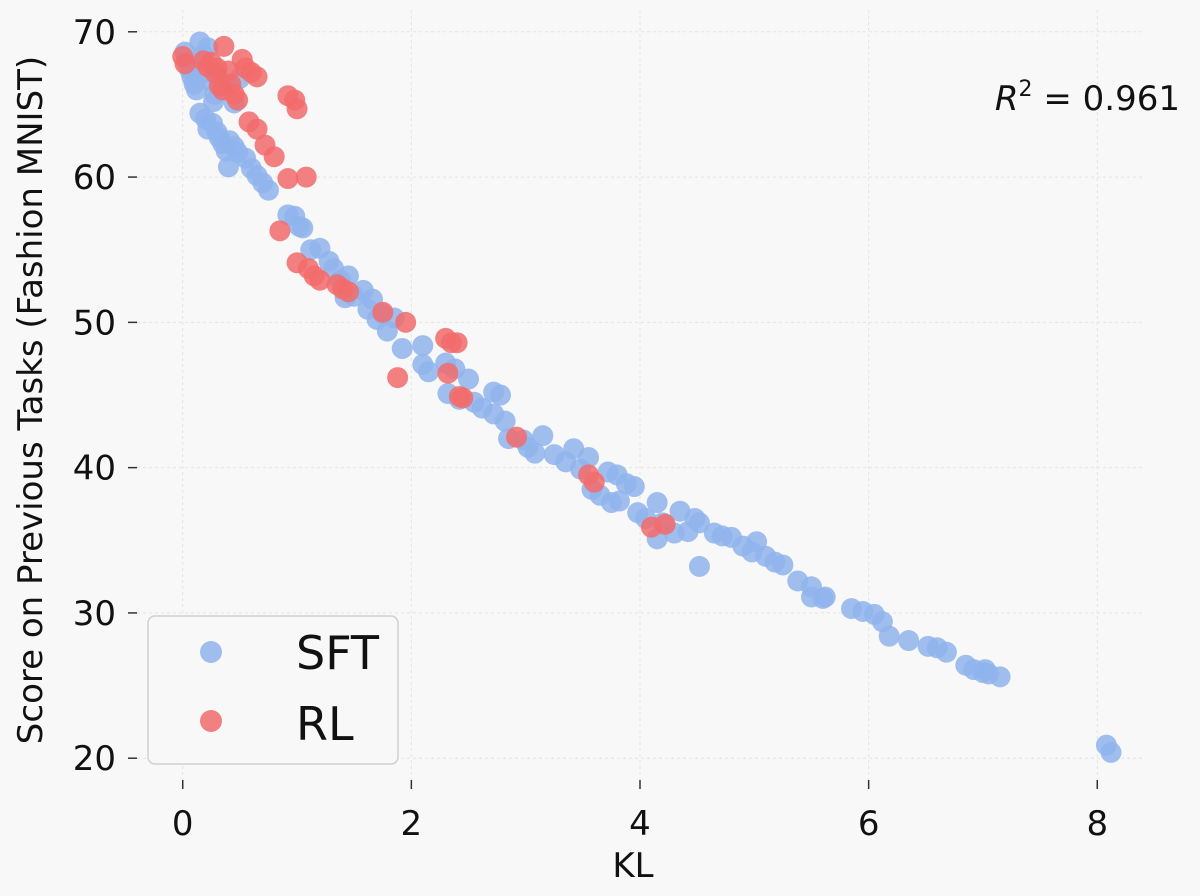 This screenshot has width=1200, height=896. I want to click on y-tick-label: 50, so click(94, 323).